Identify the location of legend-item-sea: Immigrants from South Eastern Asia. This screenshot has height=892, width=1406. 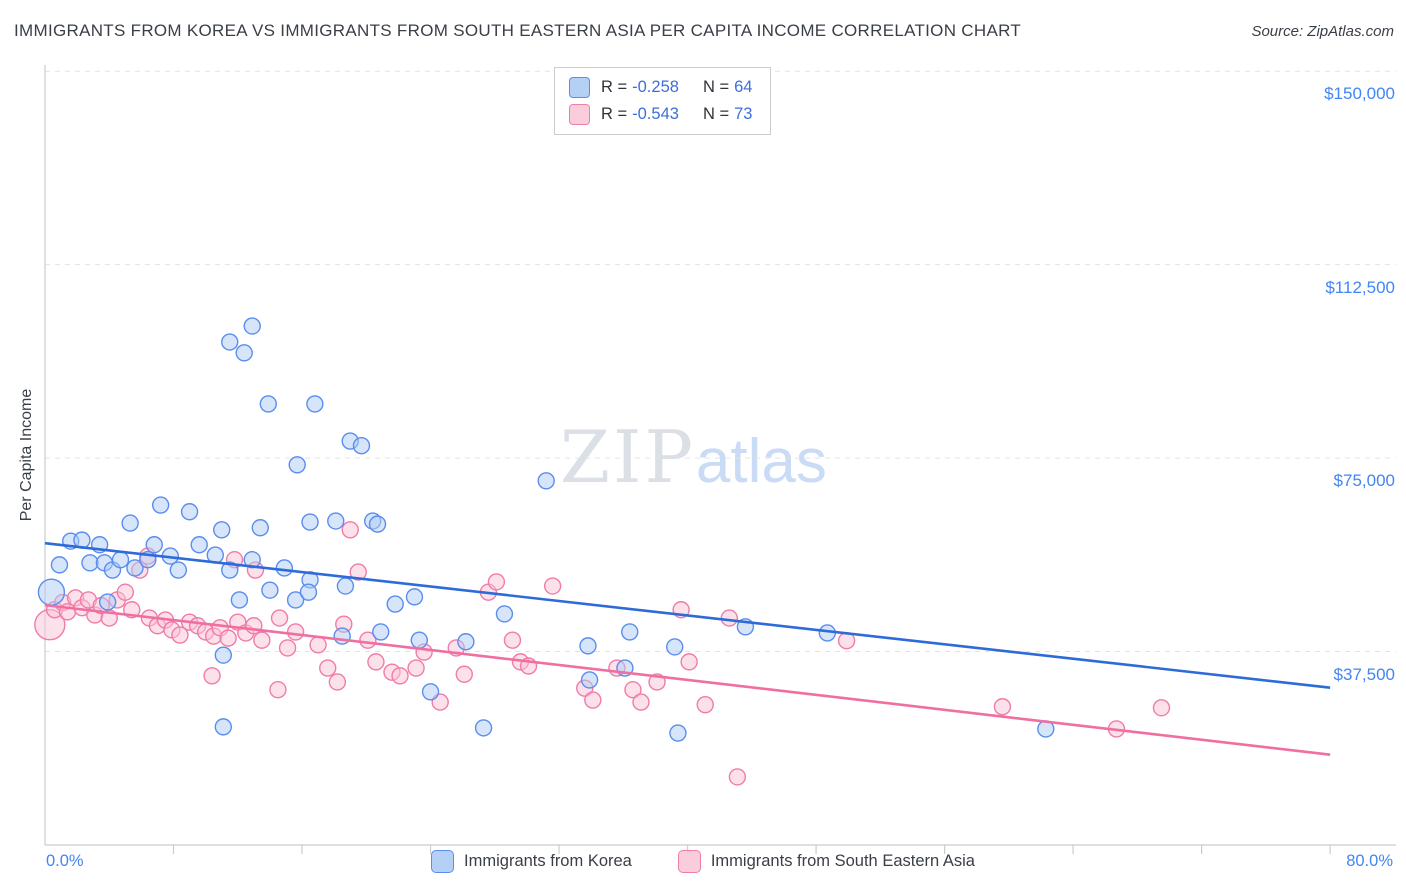
(826, 861).